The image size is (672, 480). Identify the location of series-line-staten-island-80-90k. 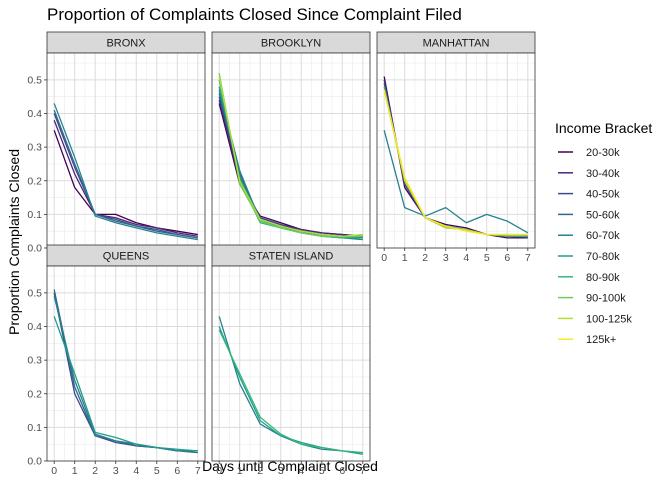
(290, 391).